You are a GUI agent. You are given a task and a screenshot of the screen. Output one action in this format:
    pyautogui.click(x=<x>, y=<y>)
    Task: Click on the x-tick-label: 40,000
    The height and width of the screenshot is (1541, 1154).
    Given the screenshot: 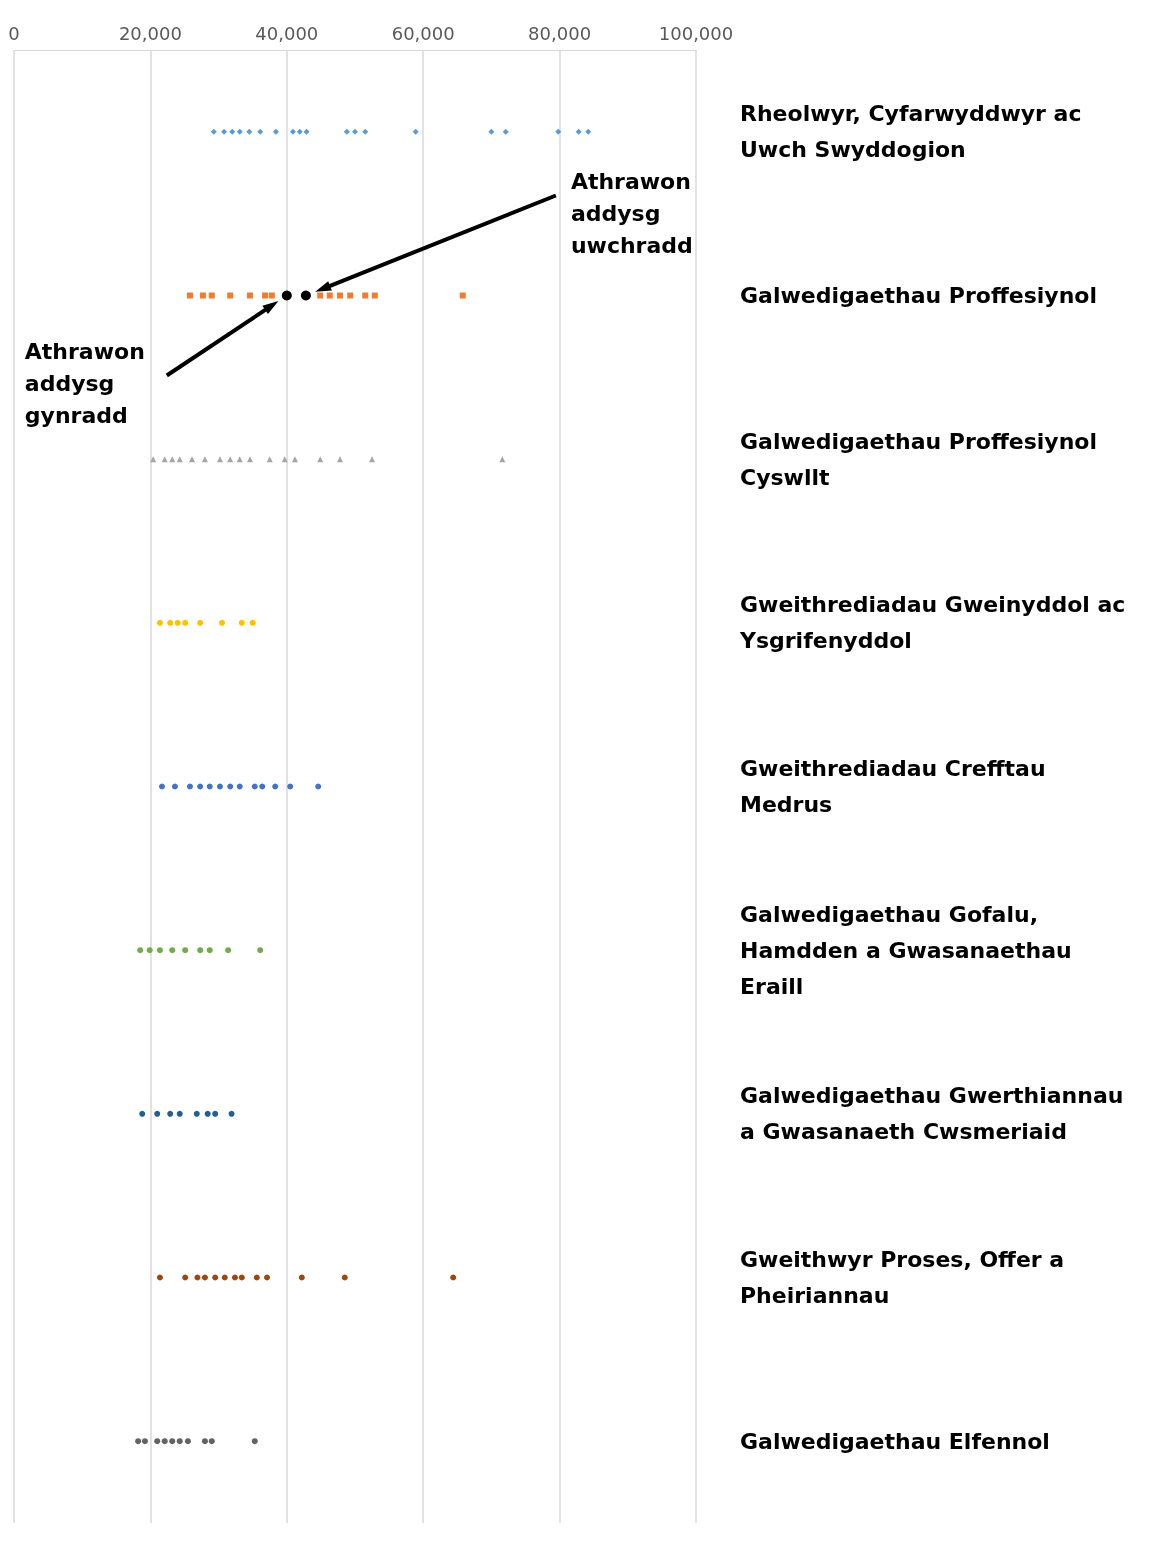 What is the action you would take?
    pyautogui.click(x=287, y=33)
    